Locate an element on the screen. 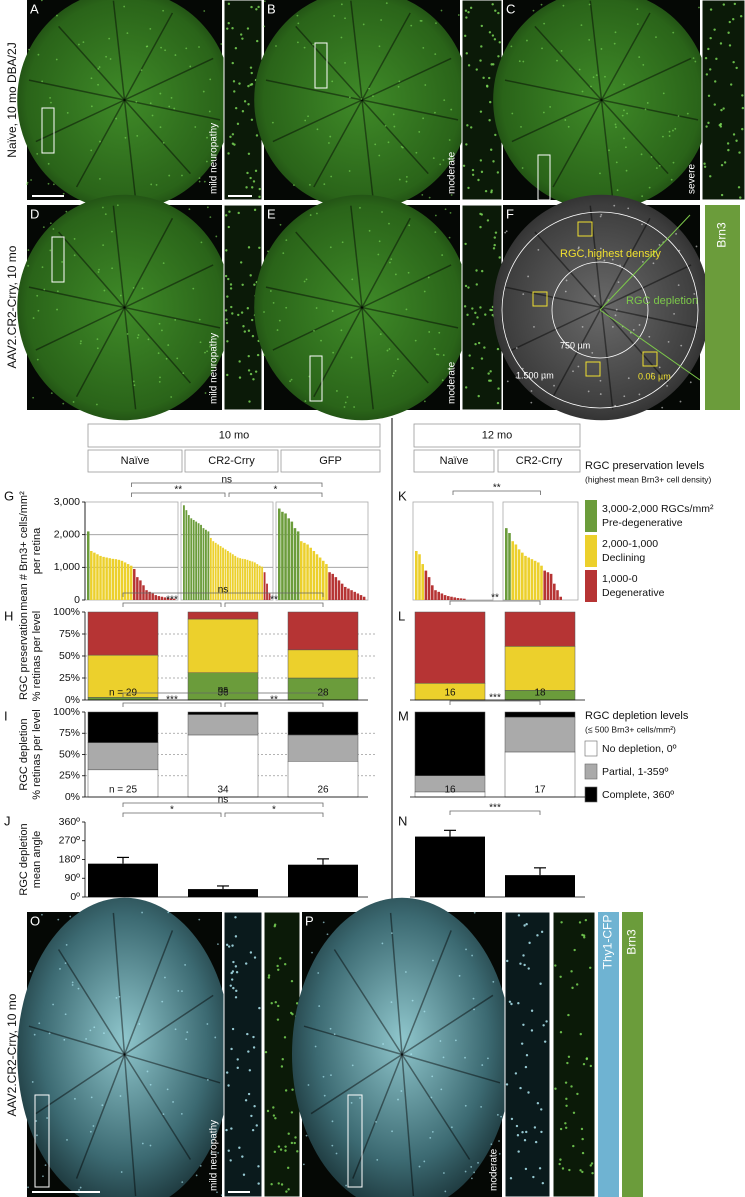 The image size is (745, 1197). radius-circle is located at coordinates (600, 310).